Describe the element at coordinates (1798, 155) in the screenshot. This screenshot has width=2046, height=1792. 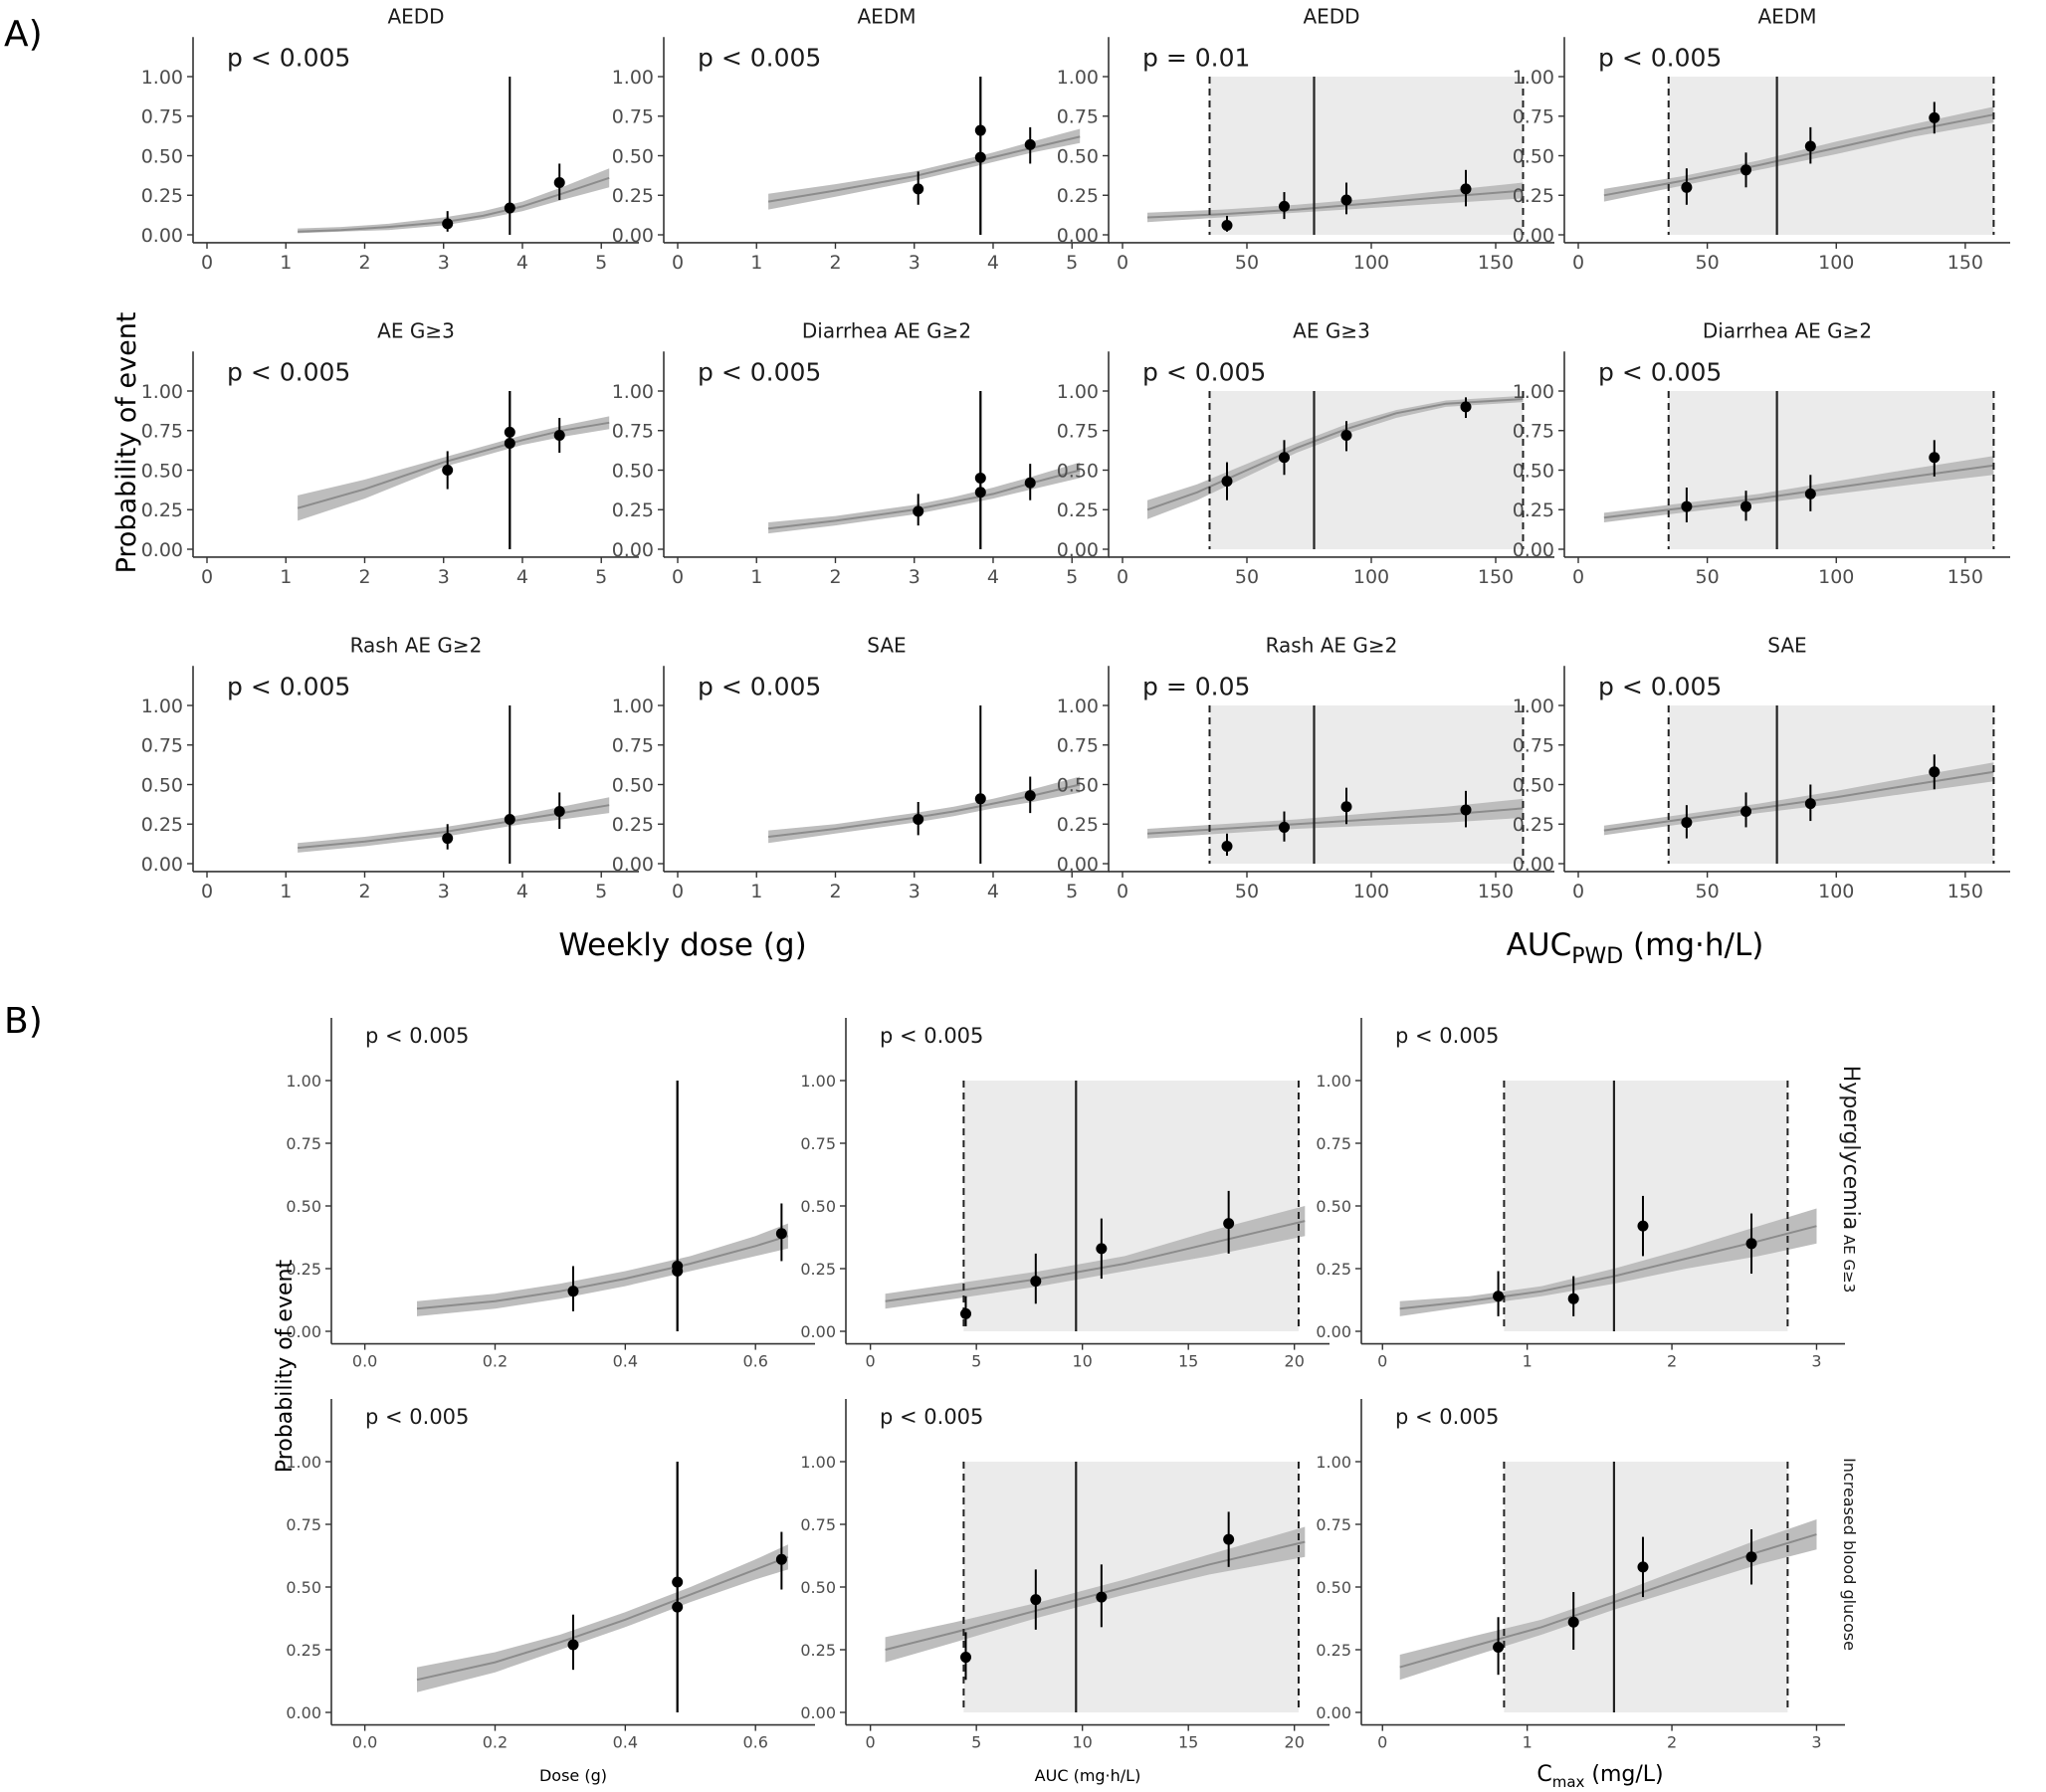
I see `model-curve` at that location.